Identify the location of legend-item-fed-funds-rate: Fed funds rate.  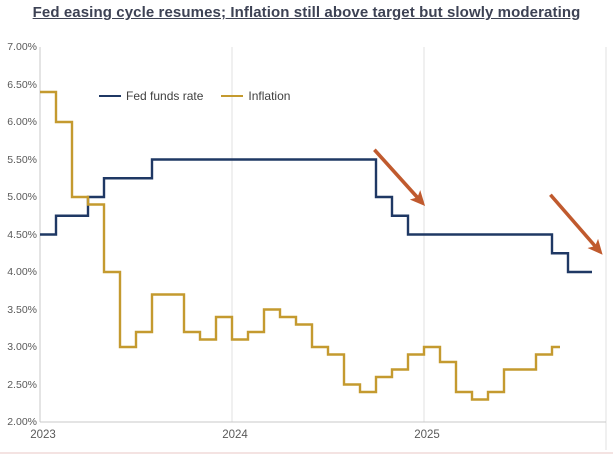
(151, 96).